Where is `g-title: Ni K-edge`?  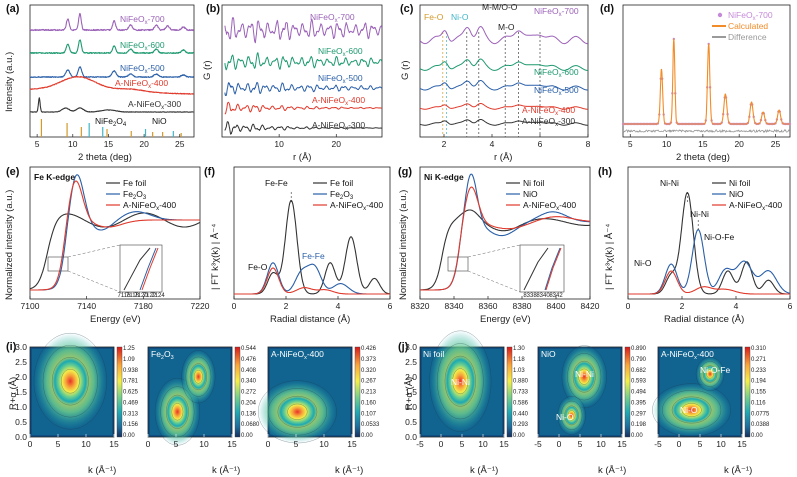 g-title: Ni K-edge is located at coordinates (444, 177).